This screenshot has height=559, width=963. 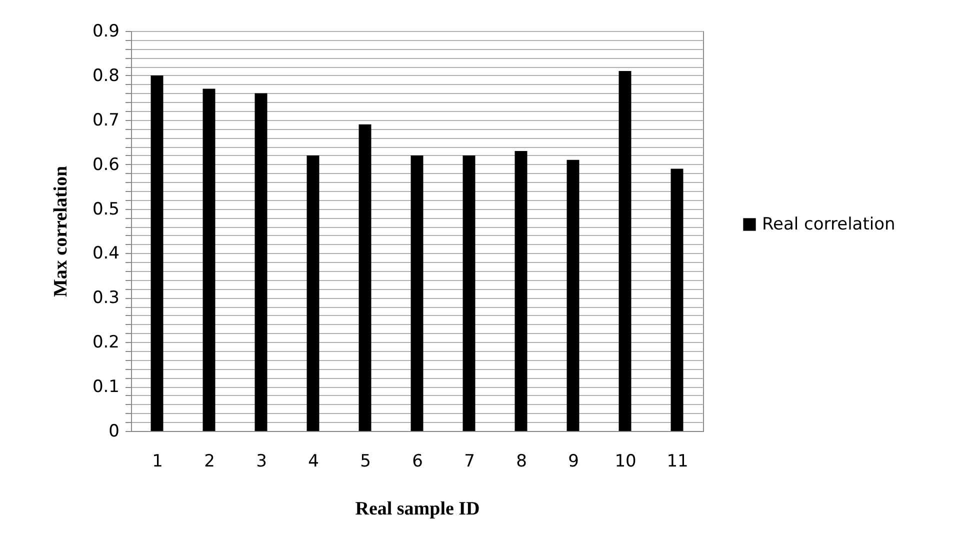 I want to click on x-tick-label: 9, so click(x=573, y=462).